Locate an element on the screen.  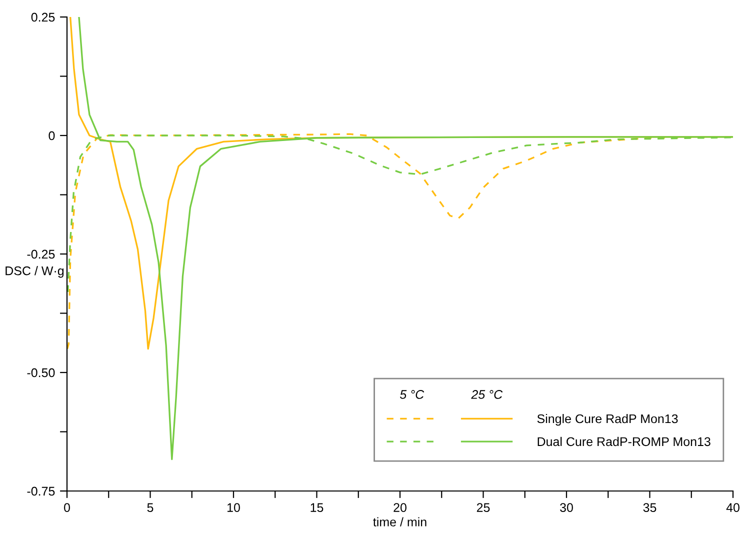
x-tick-label: 35 is located at coordinates (649, 507).